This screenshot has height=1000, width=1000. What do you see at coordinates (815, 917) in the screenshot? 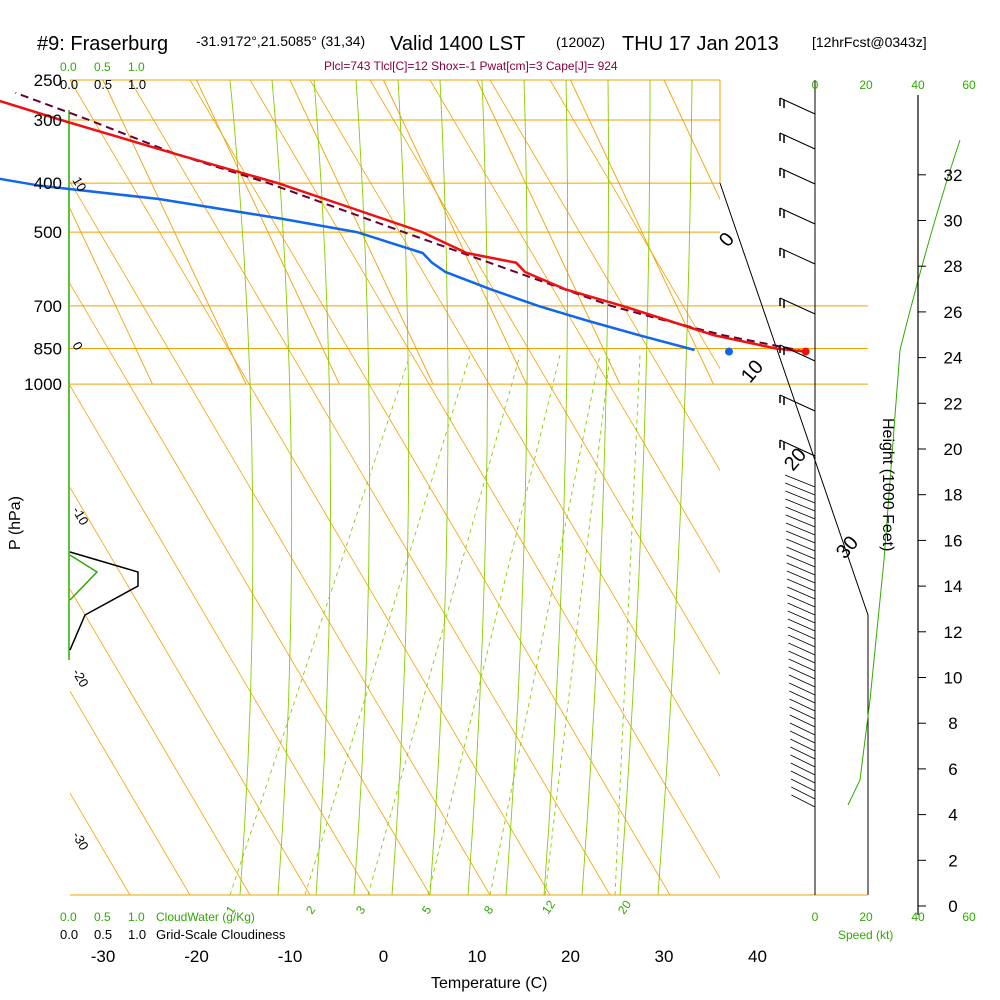
I see `speed-tick-bottom: 0` at bounding box center [815, 917].